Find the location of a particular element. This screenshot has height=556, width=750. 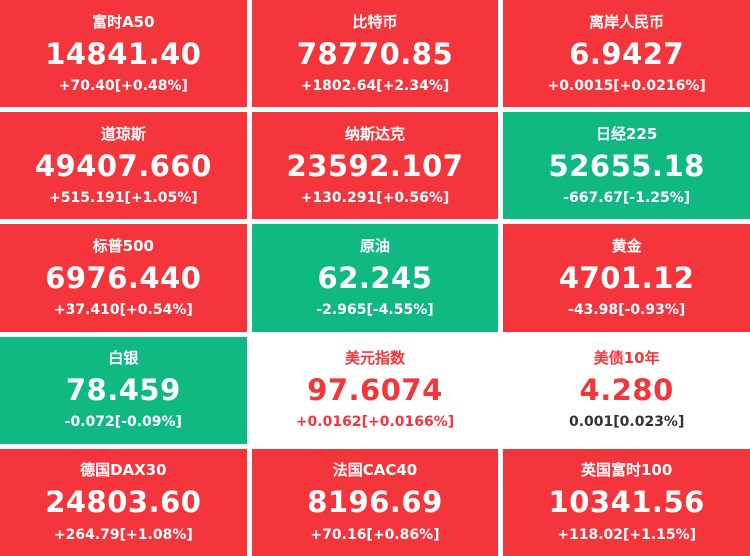

market-name: 标普500 is located at coordinates (123, 245).